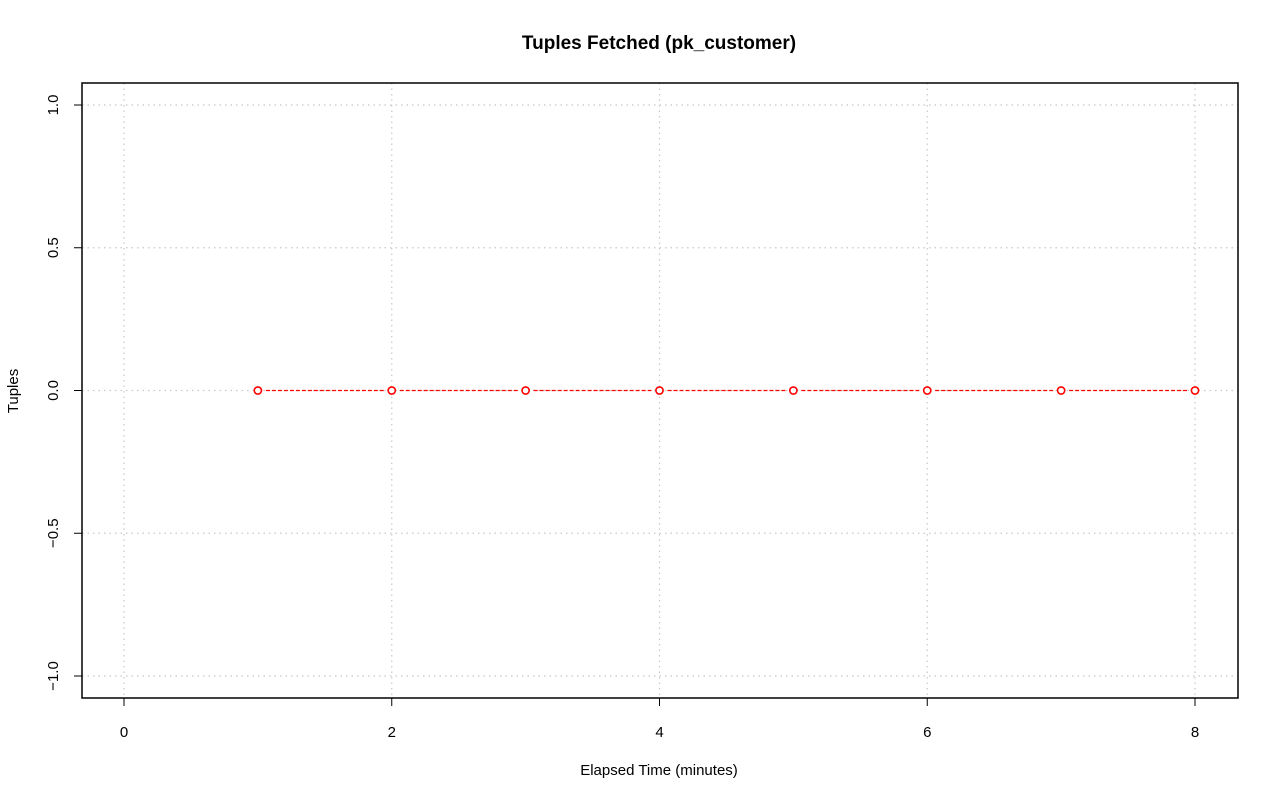 The width and height of the screenshot is (1280, 801). Describe the element at coordinates (53, 390) in the screenshot. I see `y-tick-label: 0.0` at that location.